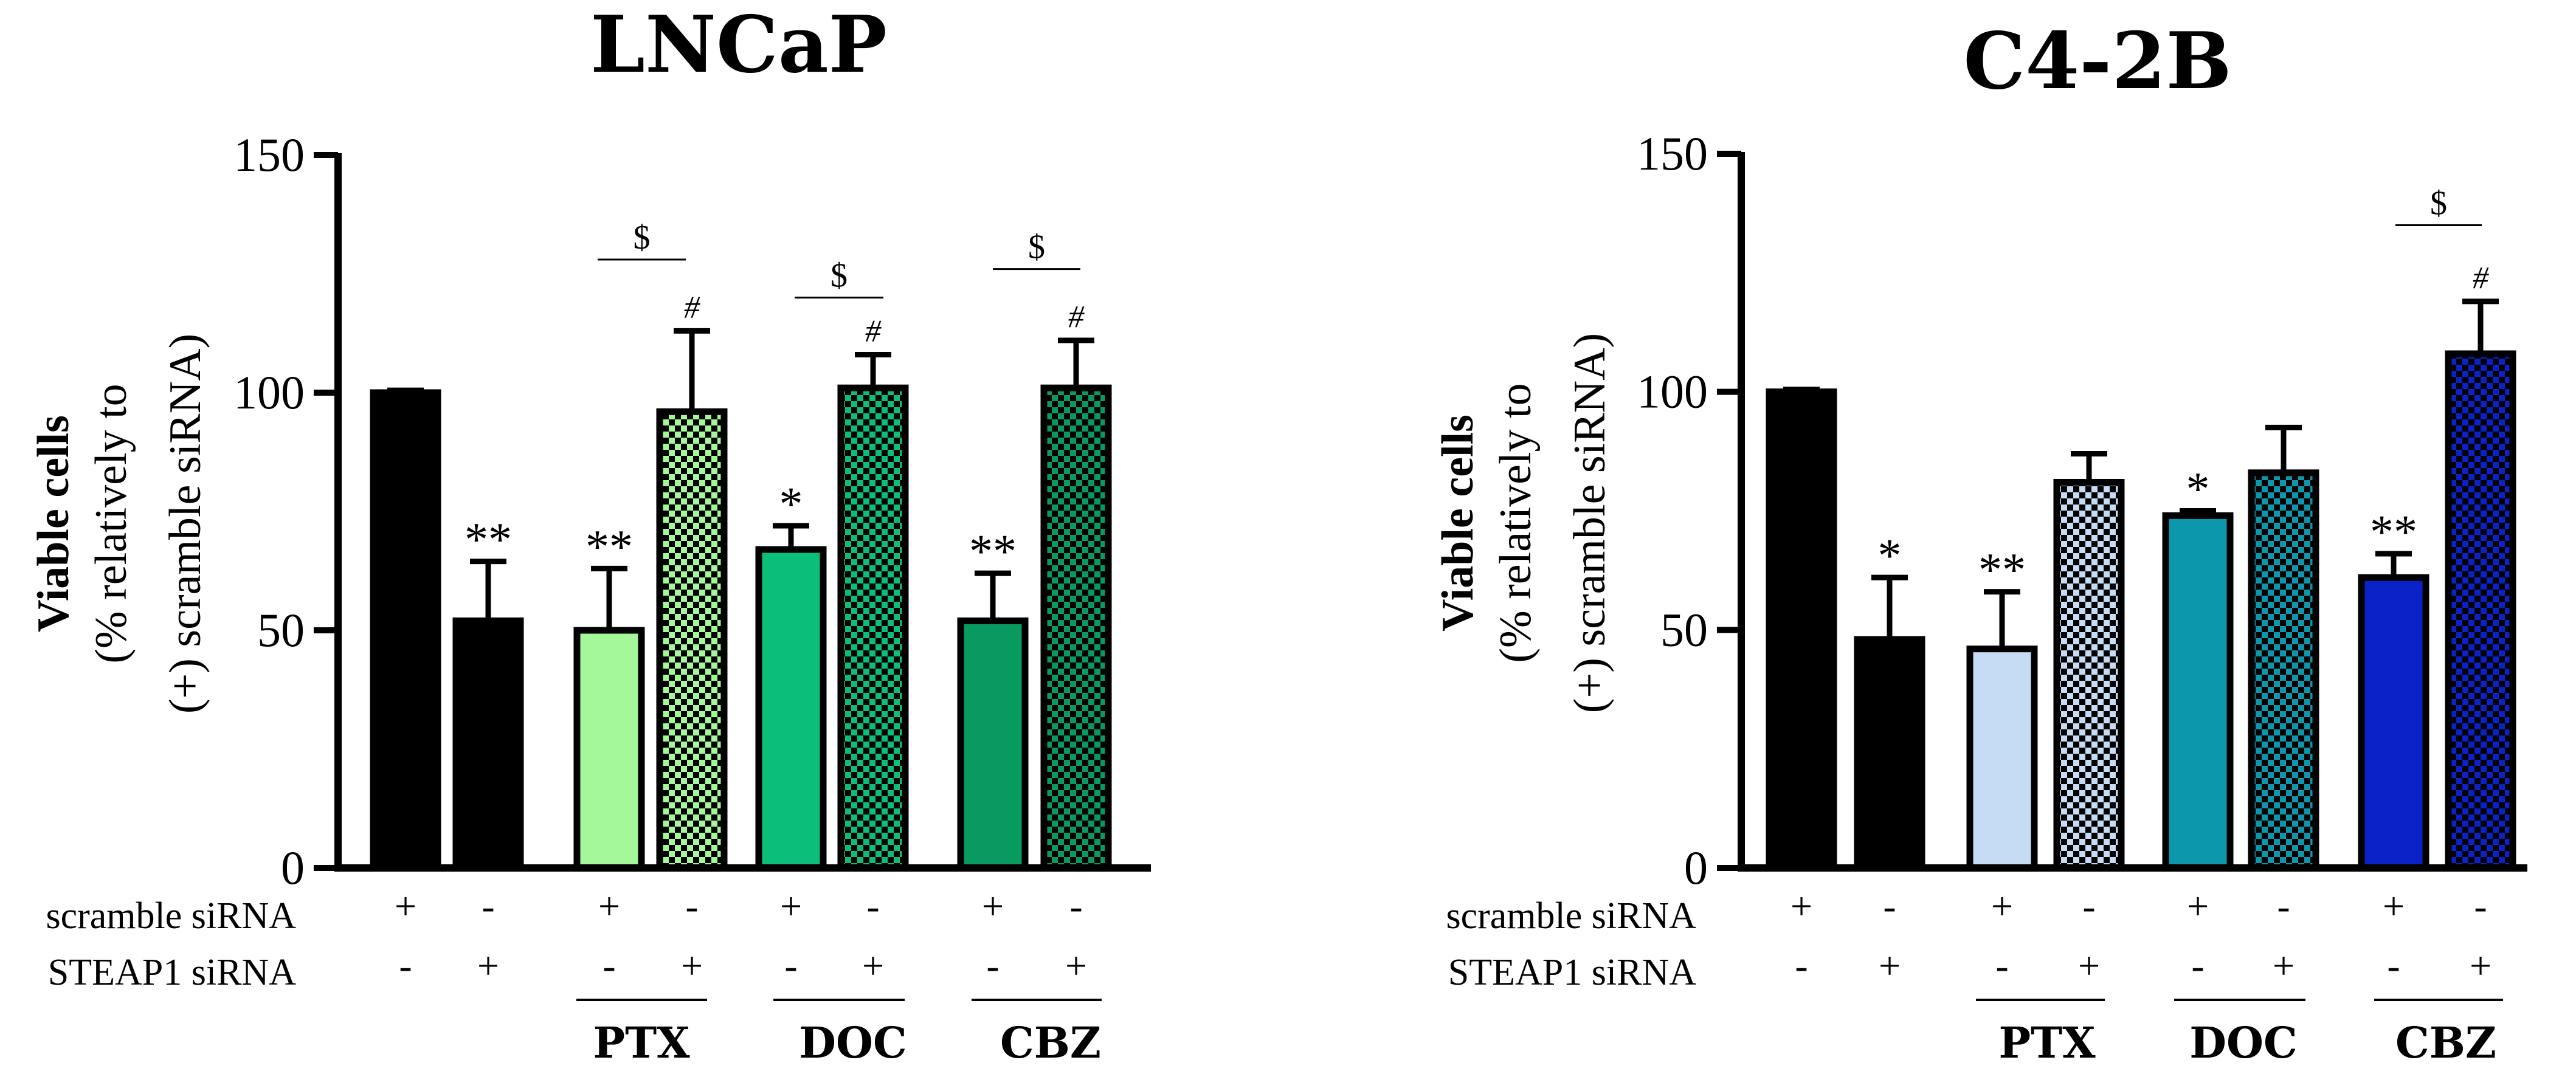 This screenshot has height=1088, width=2576. What do you see at coordinates (738, 45) in the screenshot?
I see `chart-title: LNCaP` at bounding box center [738, 45].